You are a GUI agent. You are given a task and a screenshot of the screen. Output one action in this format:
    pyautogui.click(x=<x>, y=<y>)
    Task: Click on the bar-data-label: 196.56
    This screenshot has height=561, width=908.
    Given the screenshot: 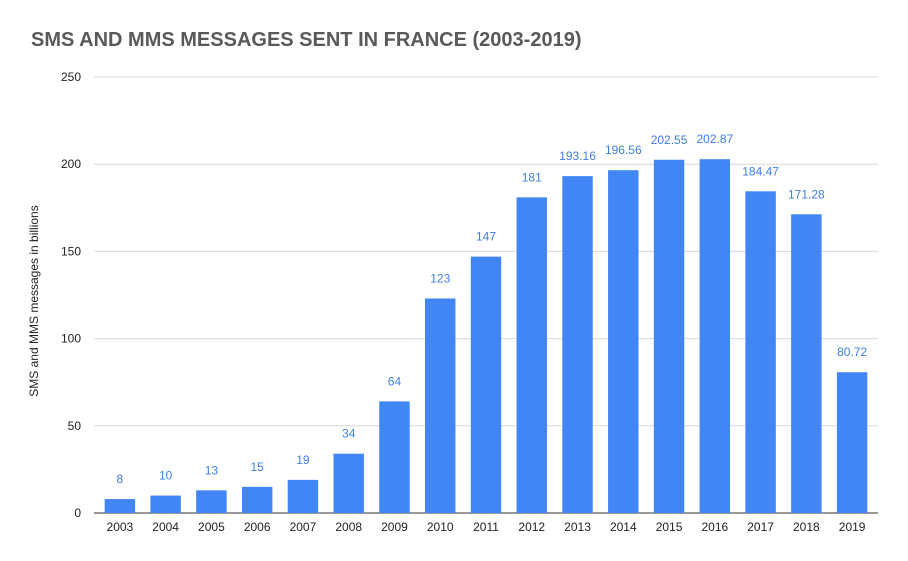 What is the action you would take?
    pyautogui.click(x=623, y=150)
    